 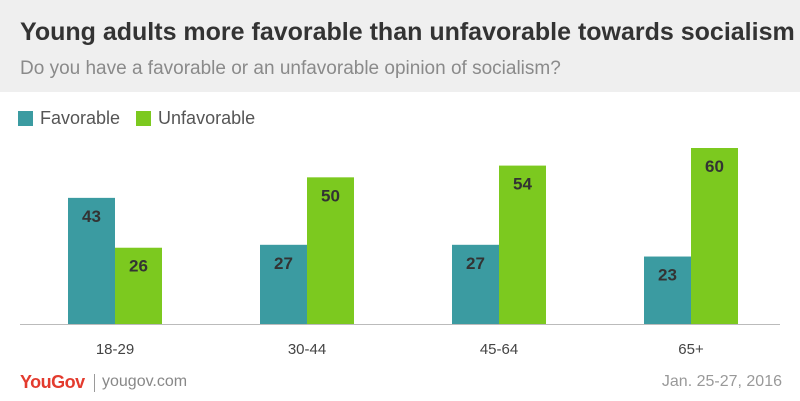 What do you see at coordinates (667, 275) in the screenshot?
I see `bar-label-favorable-65+: 23` at bounding box center [667, 275].